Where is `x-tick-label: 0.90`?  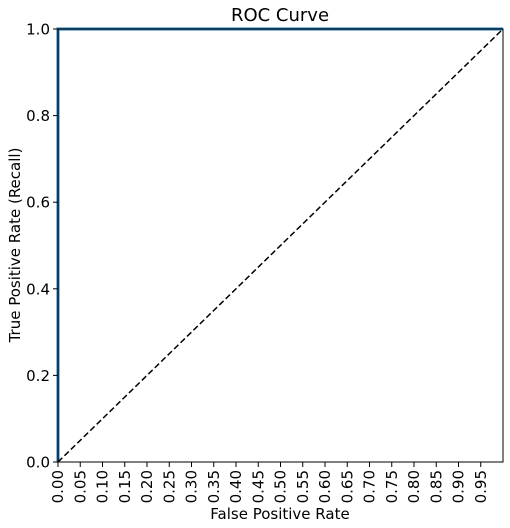
x-tick-label: 0.90 is located at coordinates (459, 486).